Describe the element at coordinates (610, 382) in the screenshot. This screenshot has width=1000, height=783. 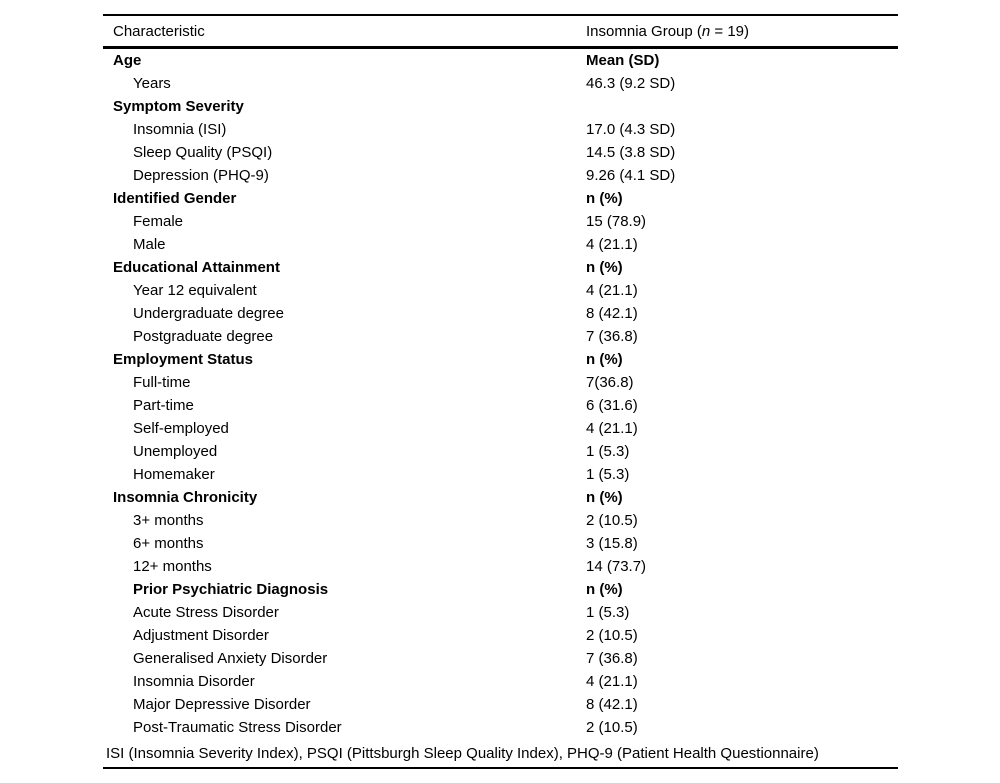
I see `row-value: 7(36.8)` at that location.